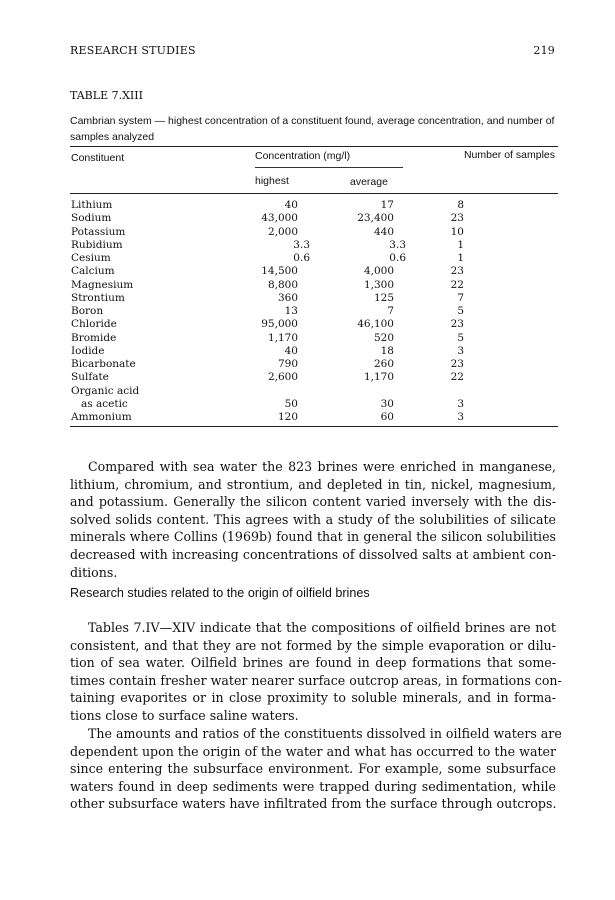 The height and width of the screenshot is (900, 615). What do you see at coordinates (383, 297) in the screenshot?
I see `average-cell: 125` at bounding box center [383, 297].